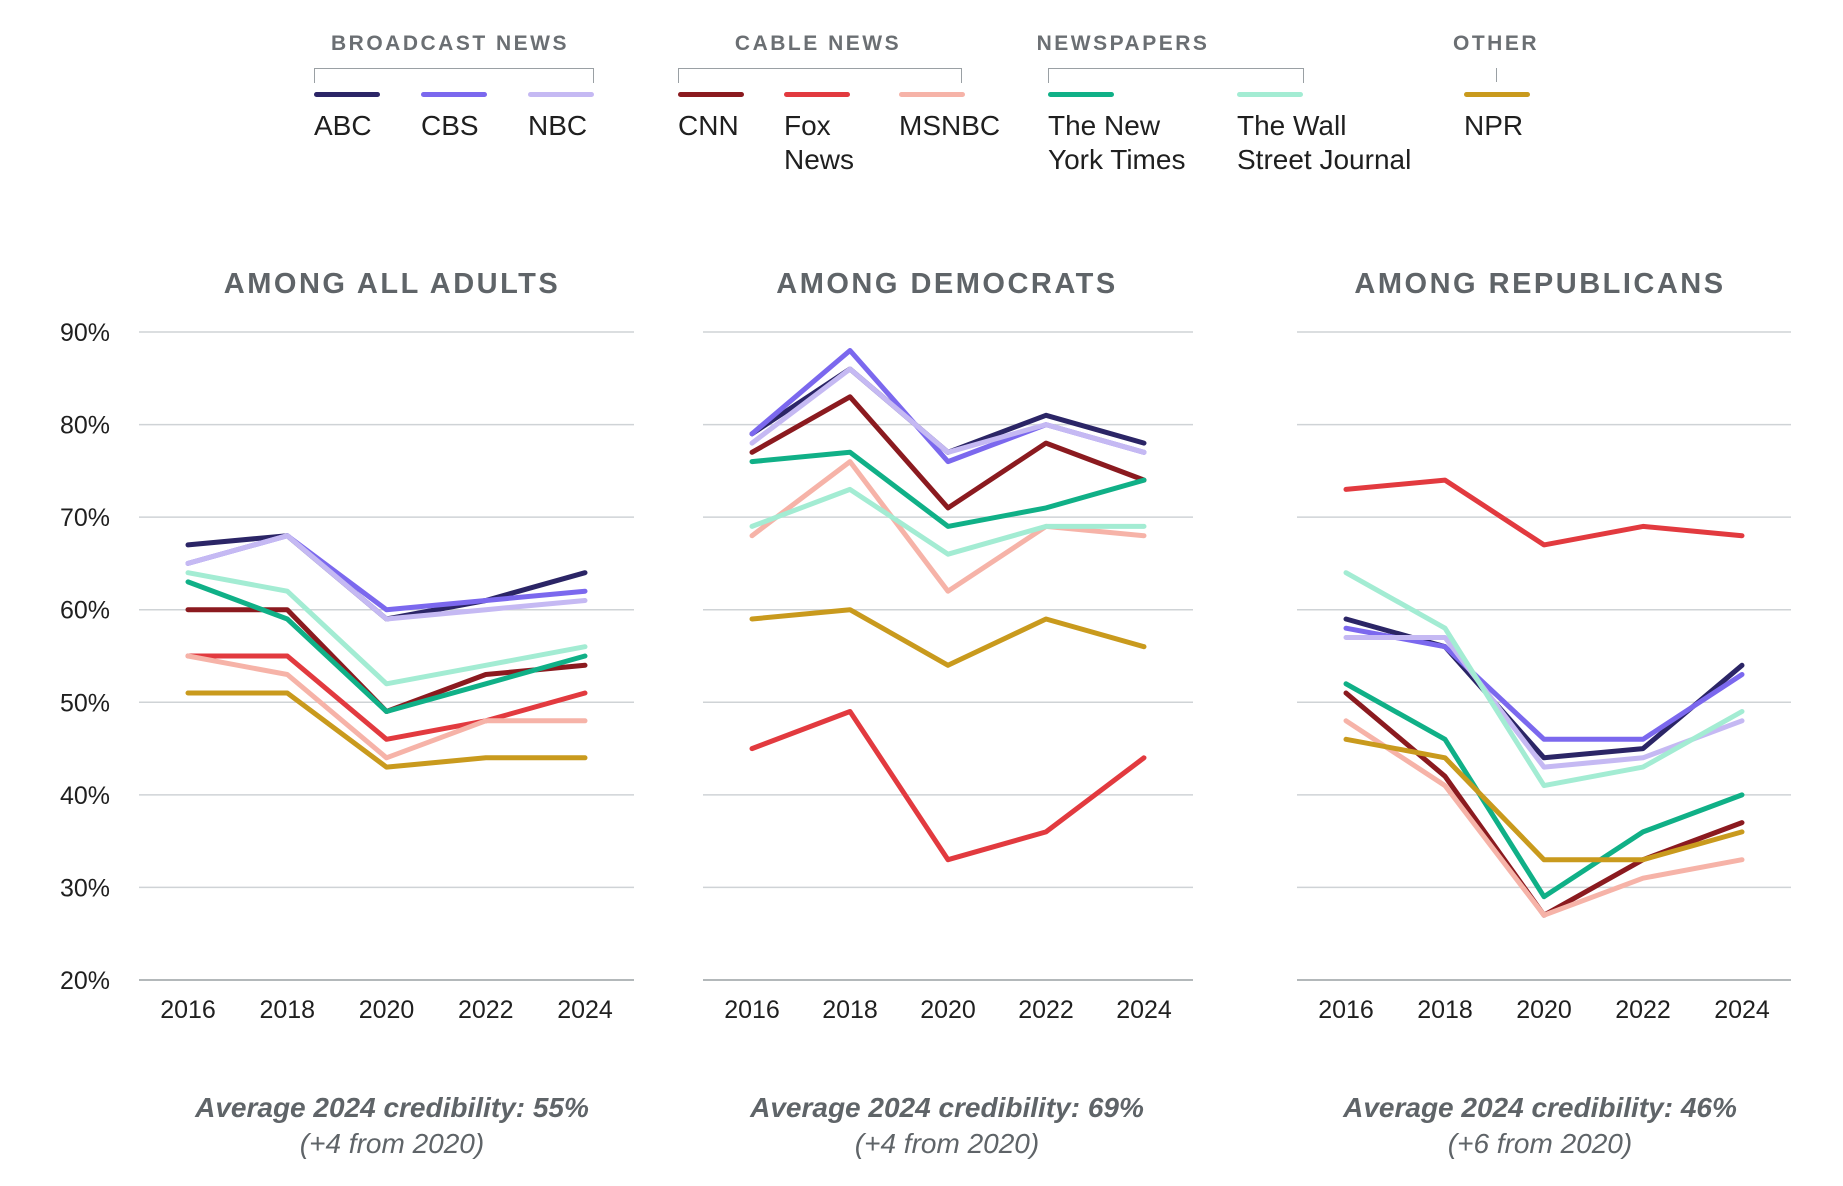 This screenshot has height=1186, width=1843. Describe the element at coordinates (343, 125) in the screenshot. I see `legend-label: ABC` at that location.